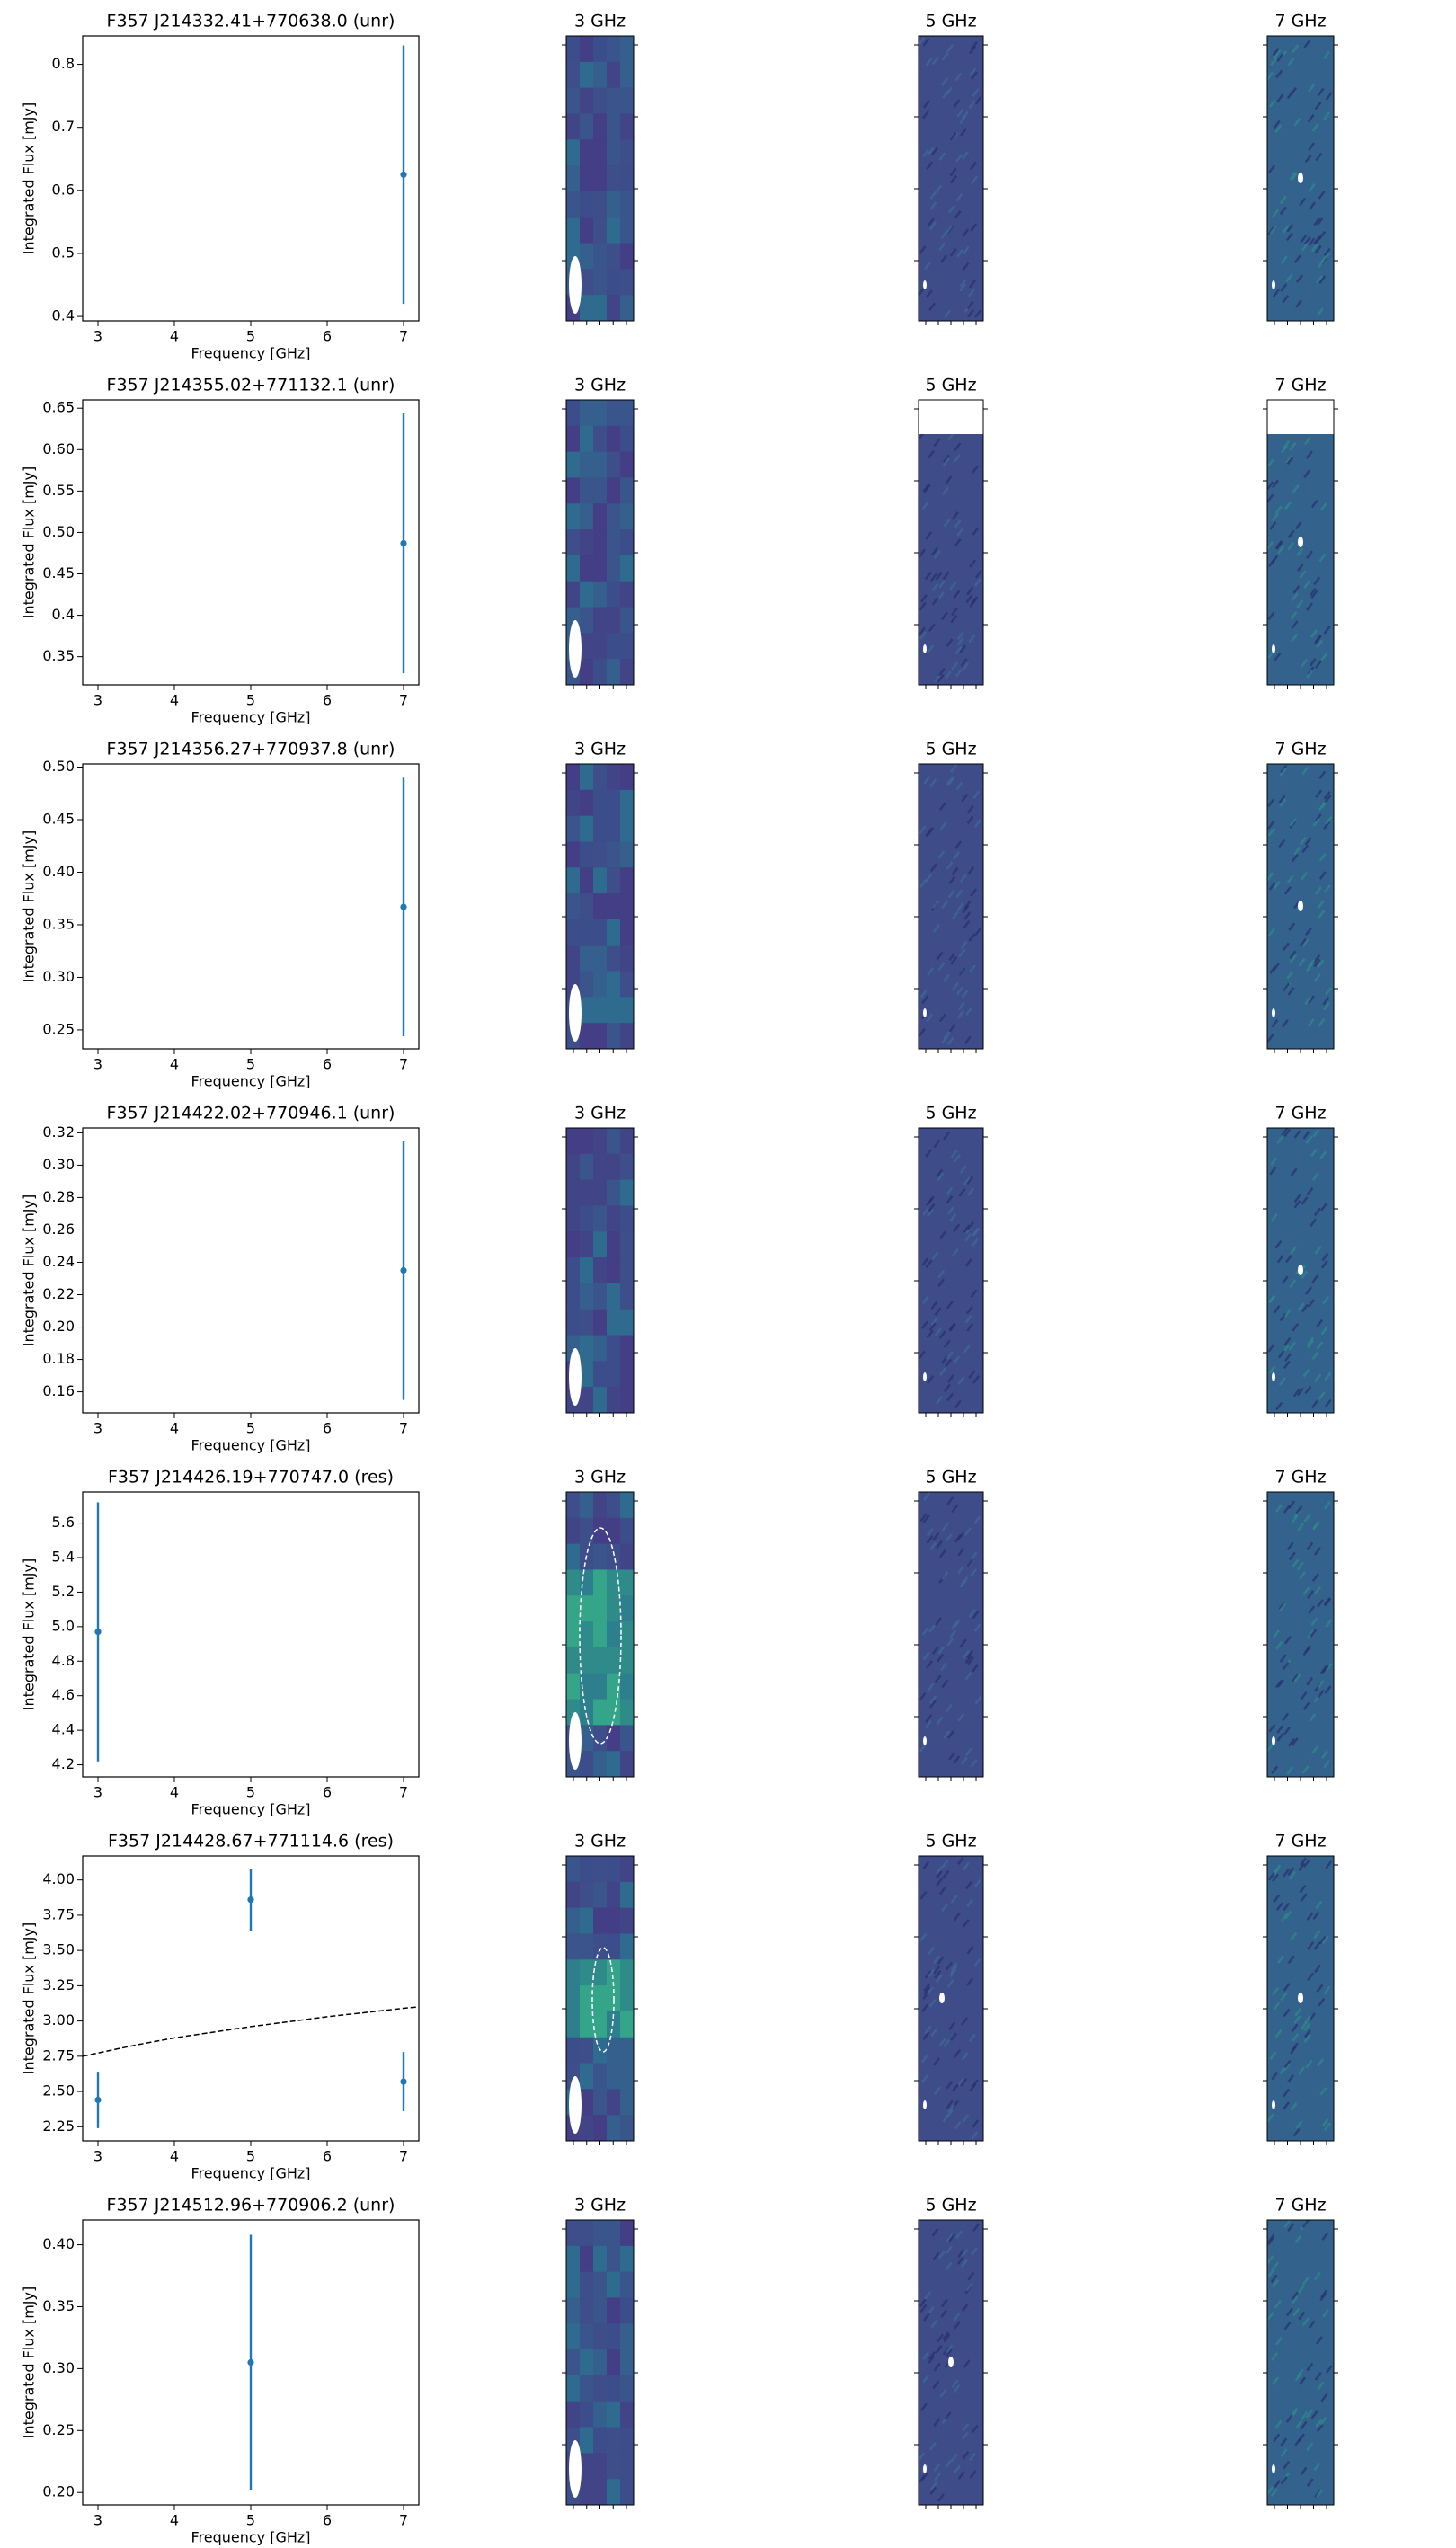  I want to click on panel-title: 3 GHz, so click(600, 22).